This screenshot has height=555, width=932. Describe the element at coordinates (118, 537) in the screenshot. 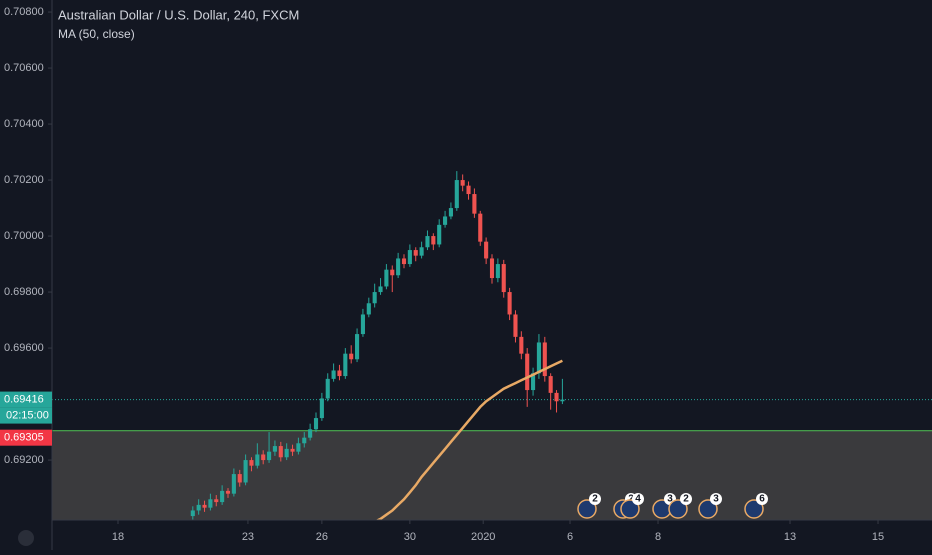

I see `x-tick-label: 18` at that location.